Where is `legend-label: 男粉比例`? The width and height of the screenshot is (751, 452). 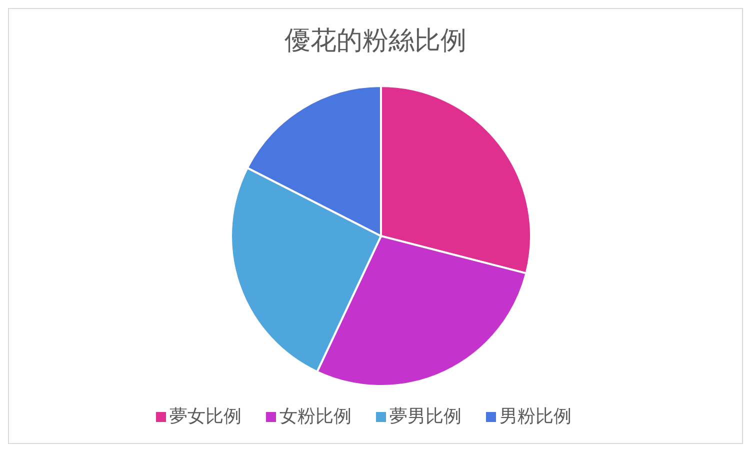
legend-label: 男粉比例 is located at coordinates (536, 416).